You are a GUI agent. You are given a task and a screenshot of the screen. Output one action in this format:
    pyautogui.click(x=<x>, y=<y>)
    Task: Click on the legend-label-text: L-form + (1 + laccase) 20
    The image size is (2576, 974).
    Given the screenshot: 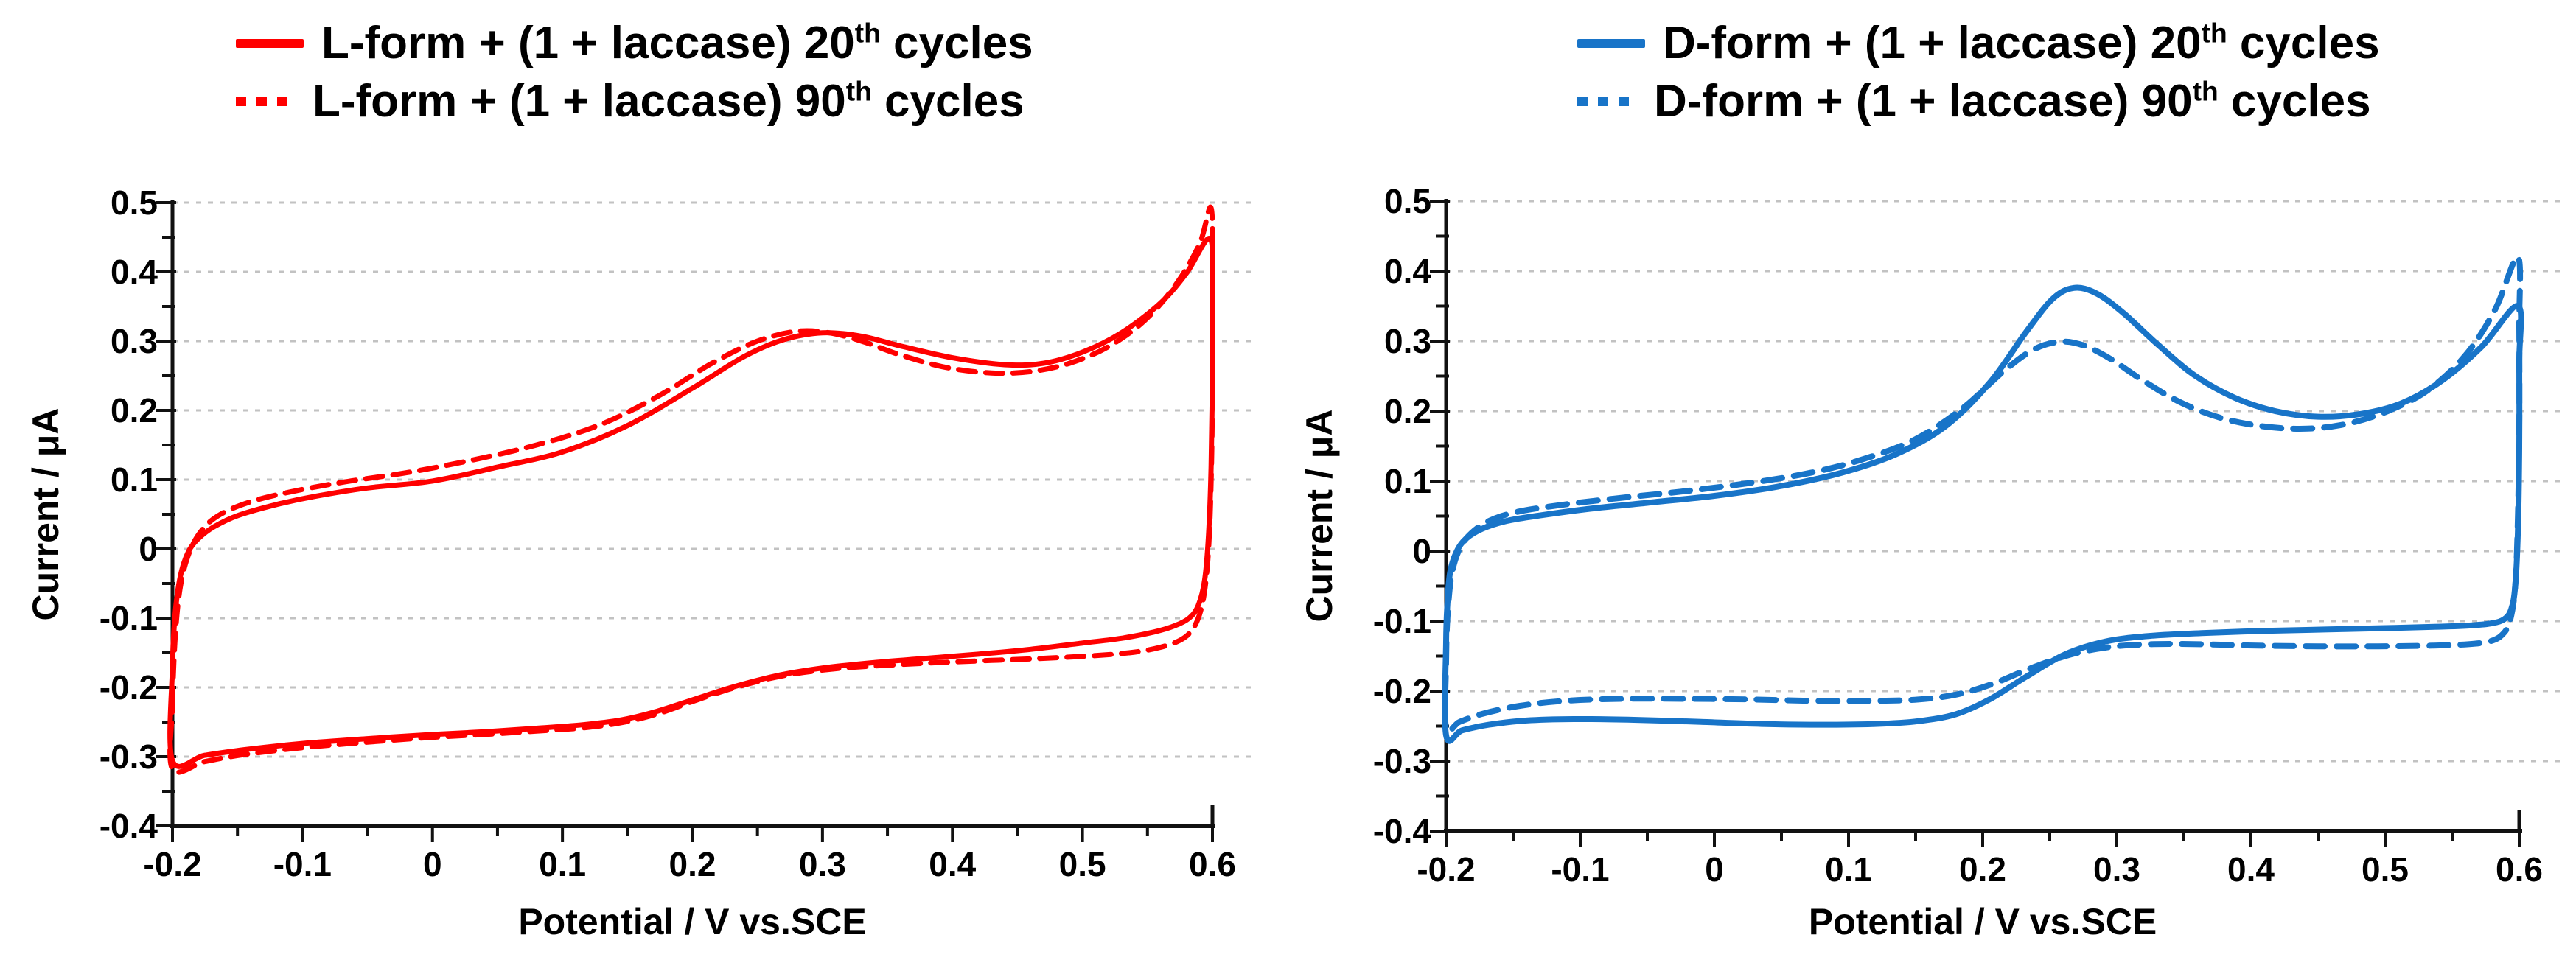 What is the action you would take?
    pyautogui.click(x=588, y=43)
    